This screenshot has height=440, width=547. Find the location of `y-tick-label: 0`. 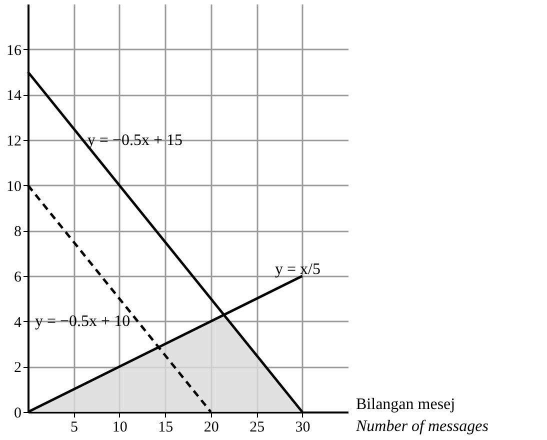

y-tick-label: 0 is located at coordinates (18, 414).